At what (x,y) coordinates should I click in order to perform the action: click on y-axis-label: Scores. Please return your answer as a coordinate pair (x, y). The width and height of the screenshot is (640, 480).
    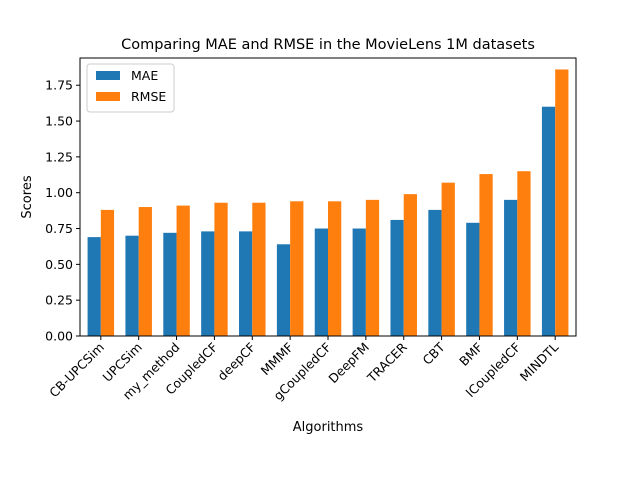
    Looking at the image, I should click on (27, 196).